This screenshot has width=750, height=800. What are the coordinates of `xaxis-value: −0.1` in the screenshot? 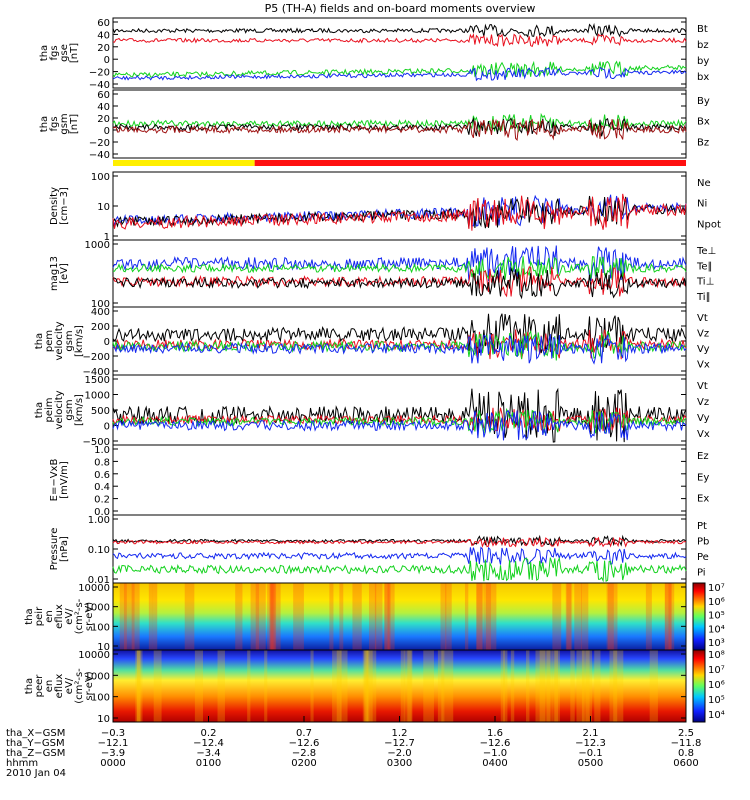 It's located at (590, 753).